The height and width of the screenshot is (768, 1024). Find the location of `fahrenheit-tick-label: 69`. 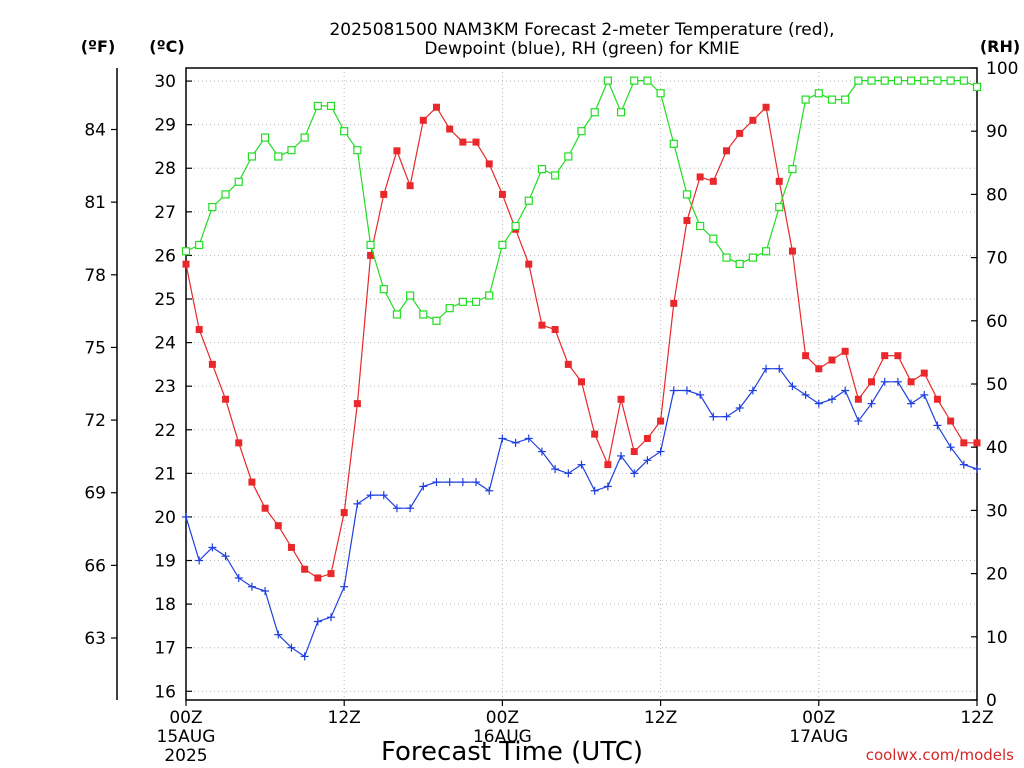

fahrenheit-tick-label: 69 is located at coordinates (95, 494).